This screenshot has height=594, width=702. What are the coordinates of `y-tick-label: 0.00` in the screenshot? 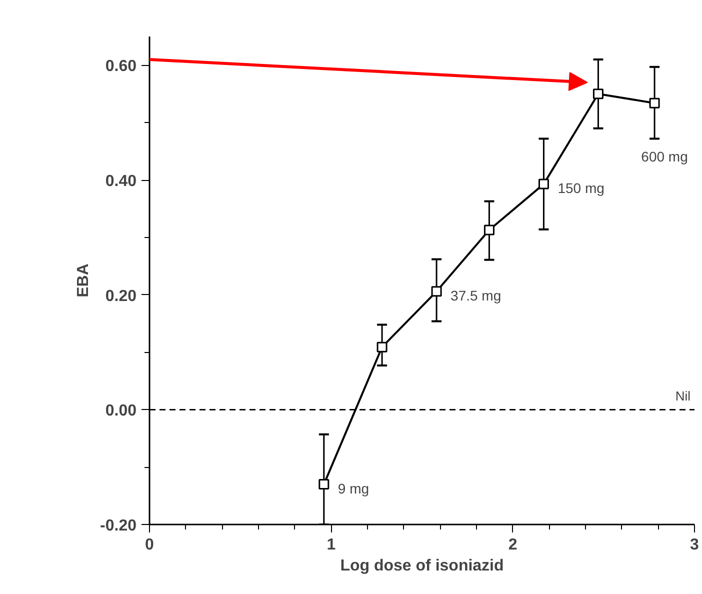 It's located at (121, 411).